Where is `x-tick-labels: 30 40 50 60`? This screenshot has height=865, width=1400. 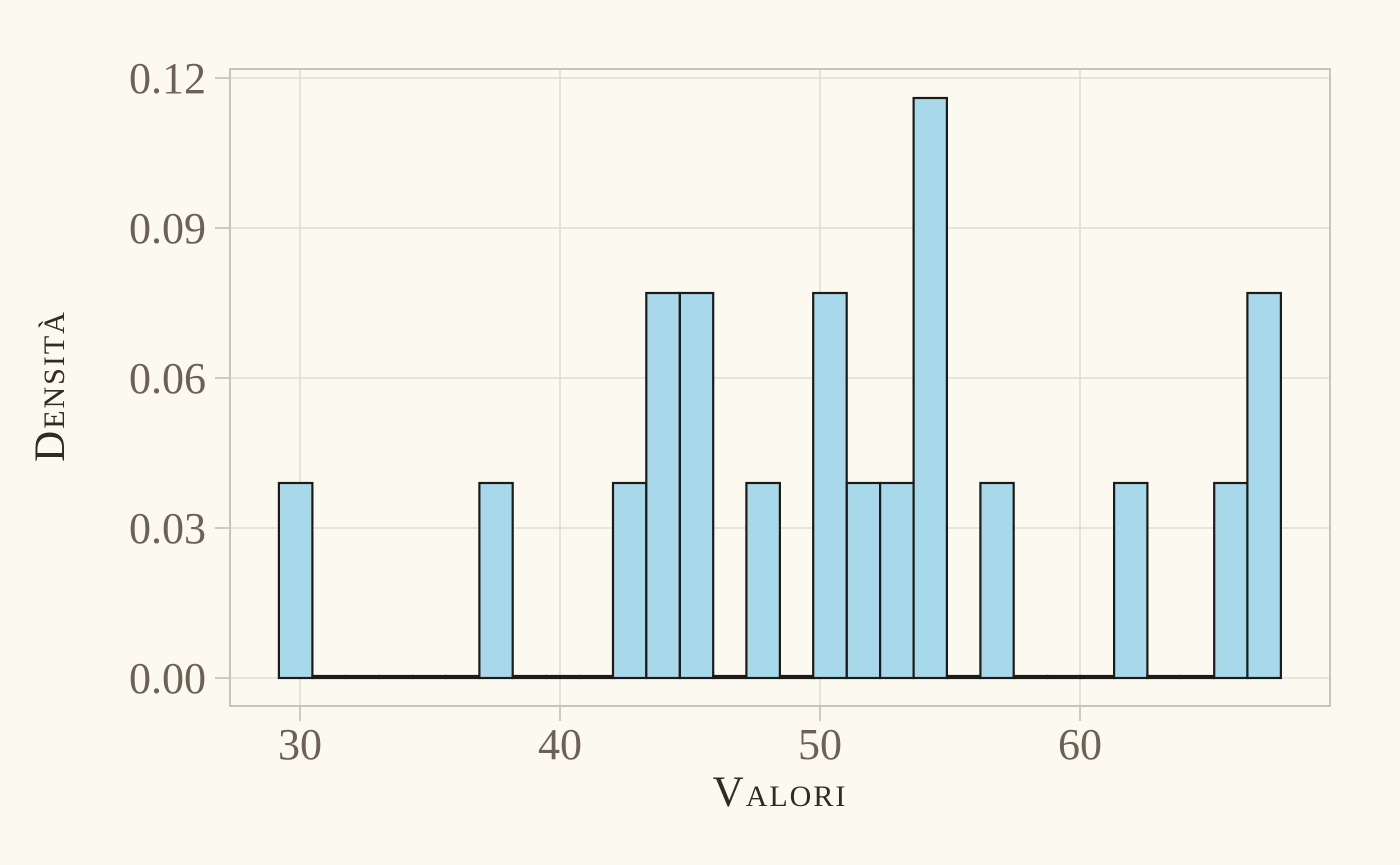 x-tick-labels: 30 40 50 60 is located at coordinates (690, 744).